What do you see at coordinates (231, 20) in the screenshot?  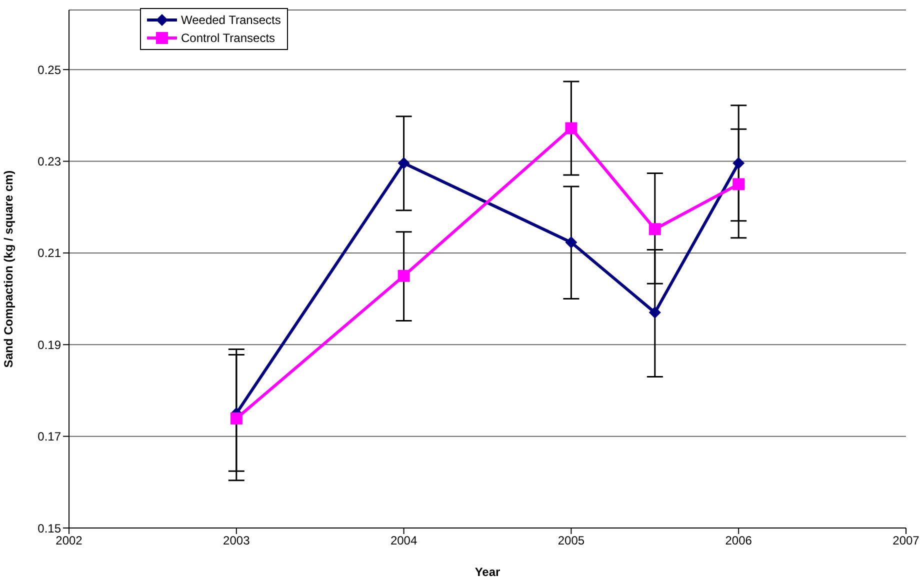 I see `legend-label: Weeded Transects` at bounding box center [231, 20].